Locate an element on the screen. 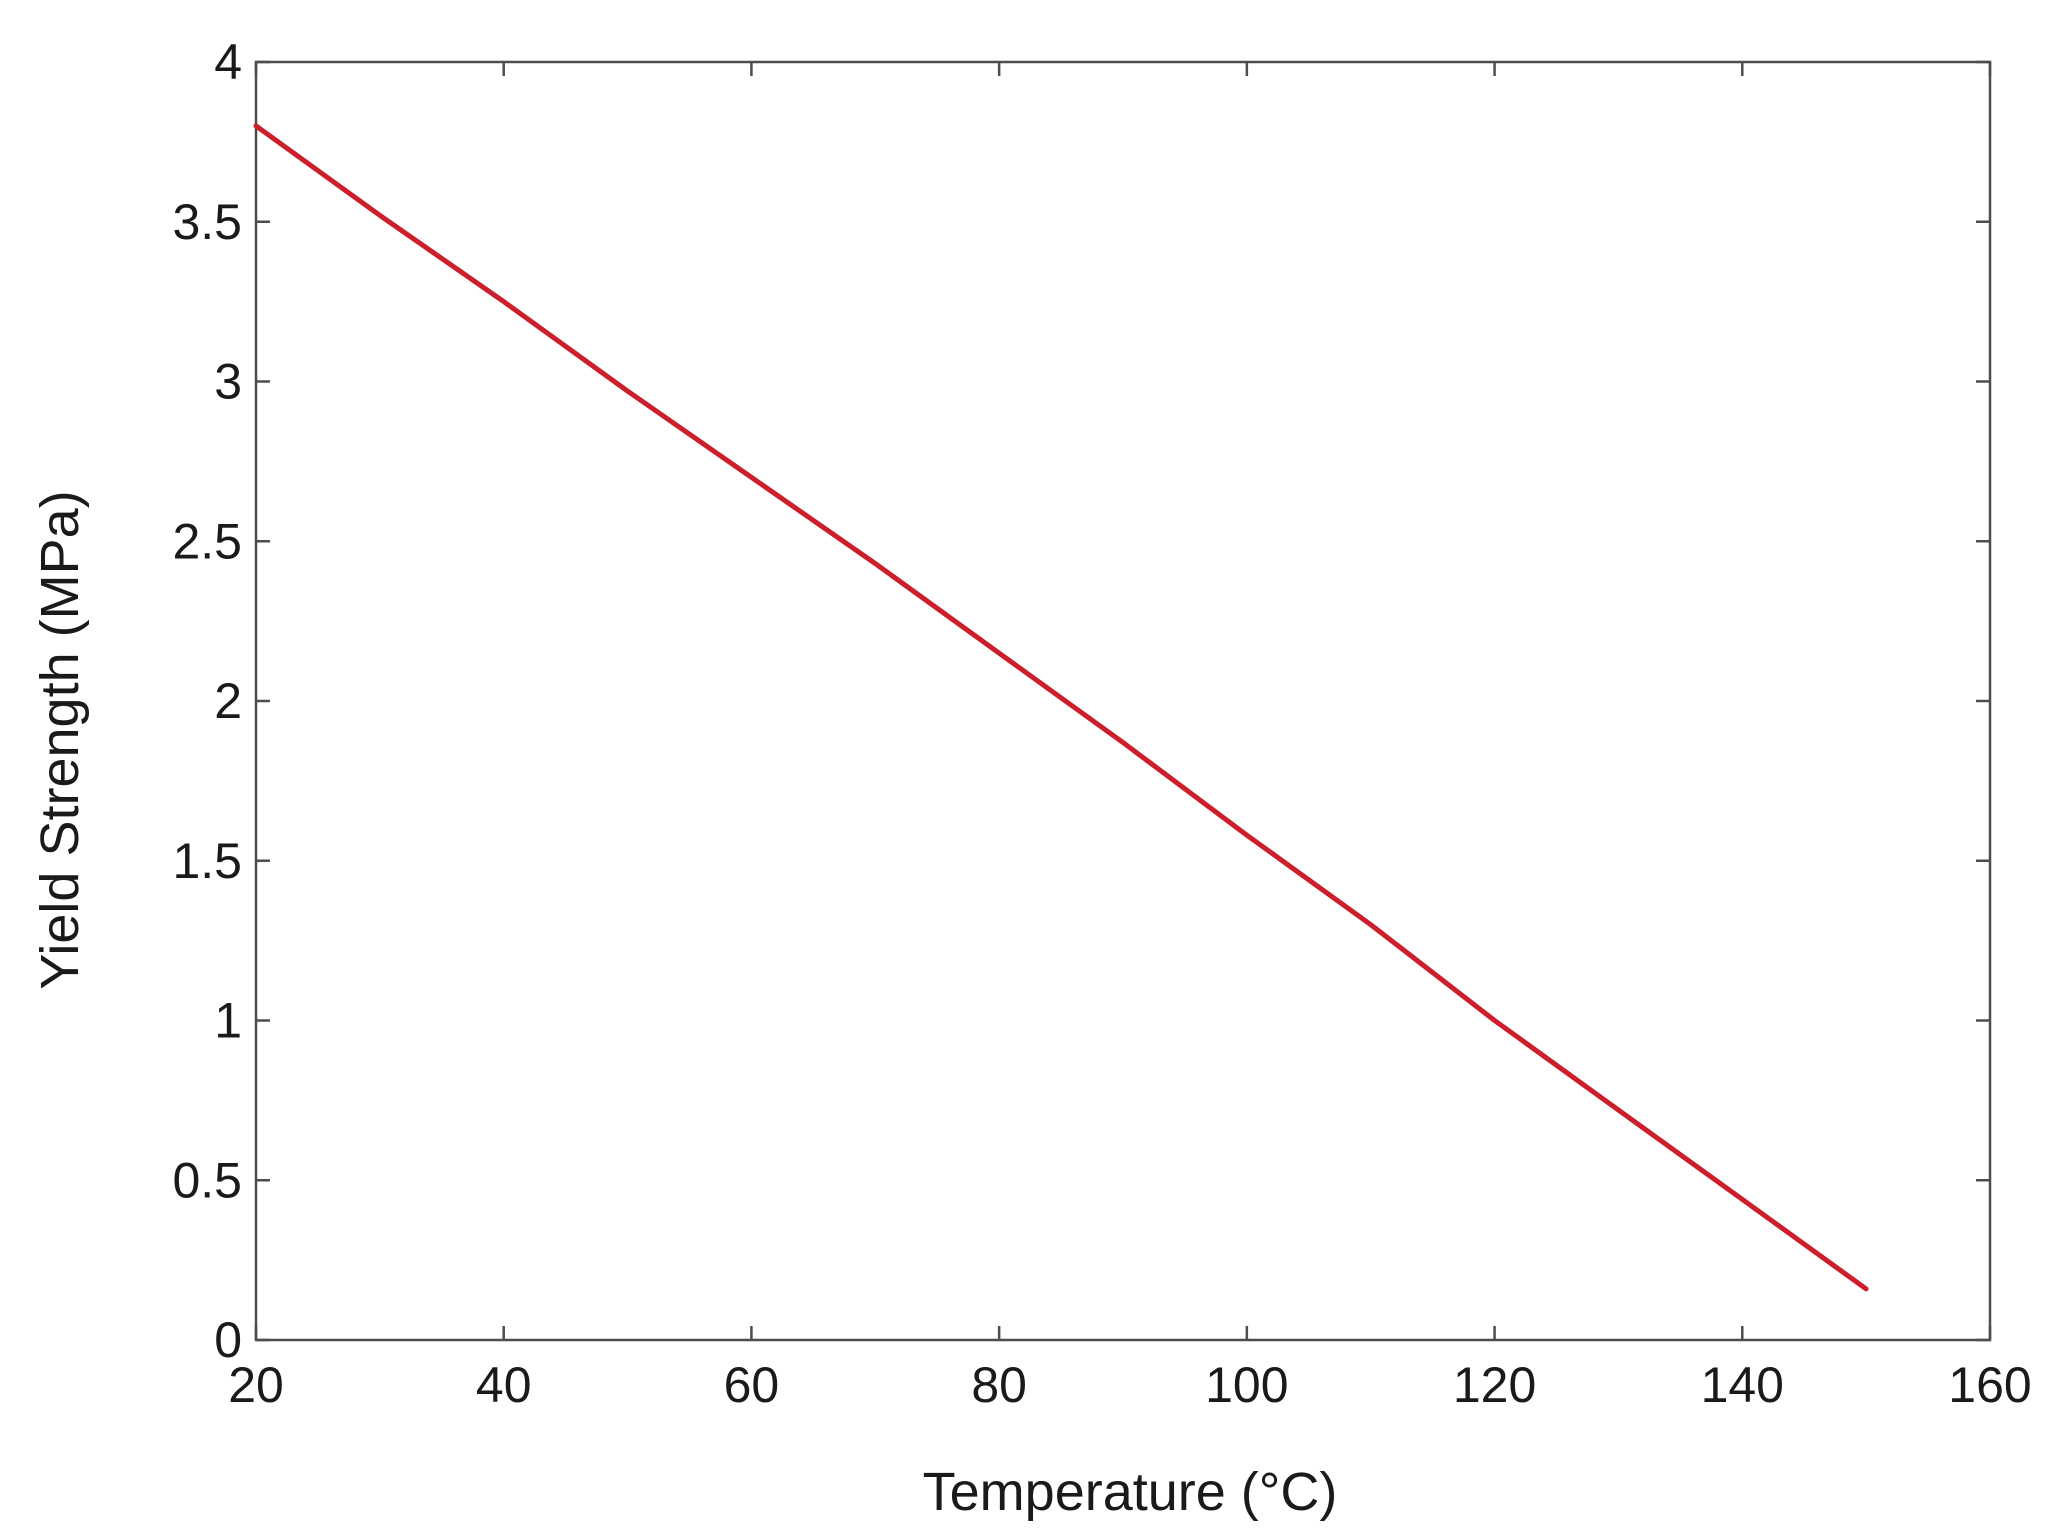  x-tick-label: 60 is located at coordinates (752, 1385).